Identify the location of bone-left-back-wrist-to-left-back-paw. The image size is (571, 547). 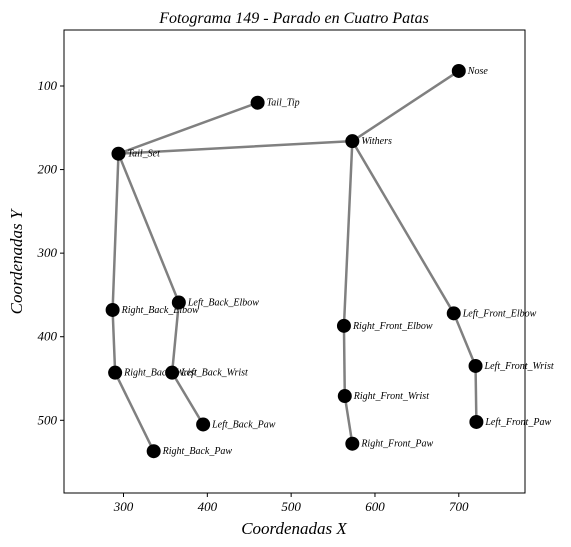
(187, 398).